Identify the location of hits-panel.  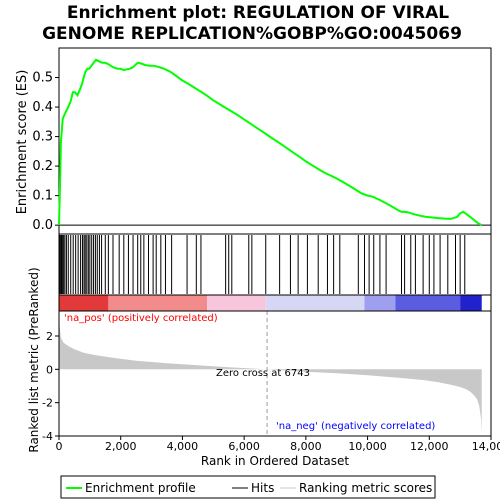
(275, 264).